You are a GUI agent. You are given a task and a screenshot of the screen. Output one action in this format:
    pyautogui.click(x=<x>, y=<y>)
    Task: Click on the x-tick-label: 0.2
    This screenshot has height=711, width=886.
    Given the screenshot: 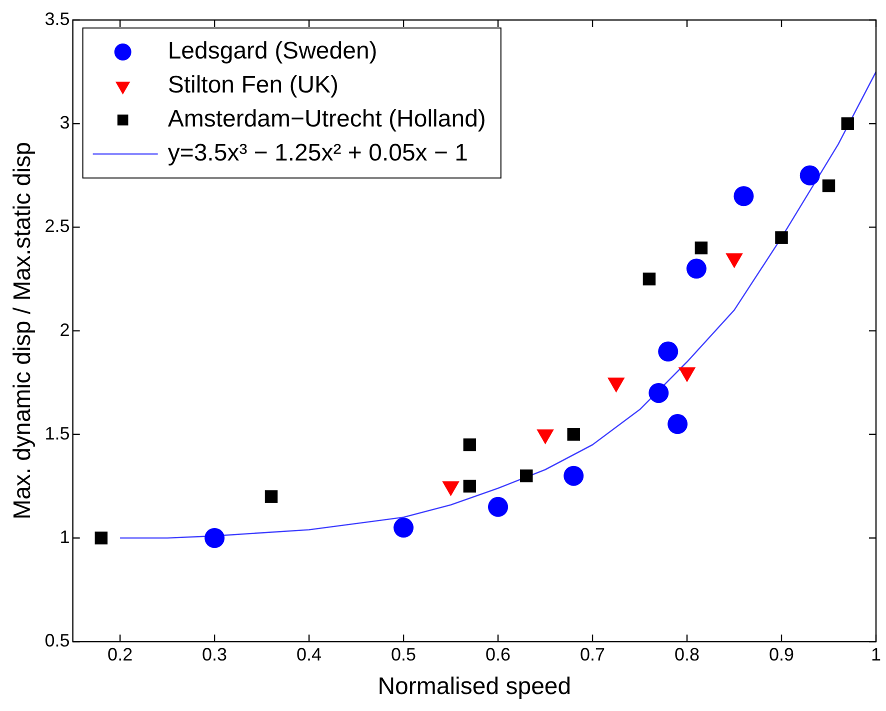 What is the action you would take?
    pyautogui.click(x=120, y=654)
    